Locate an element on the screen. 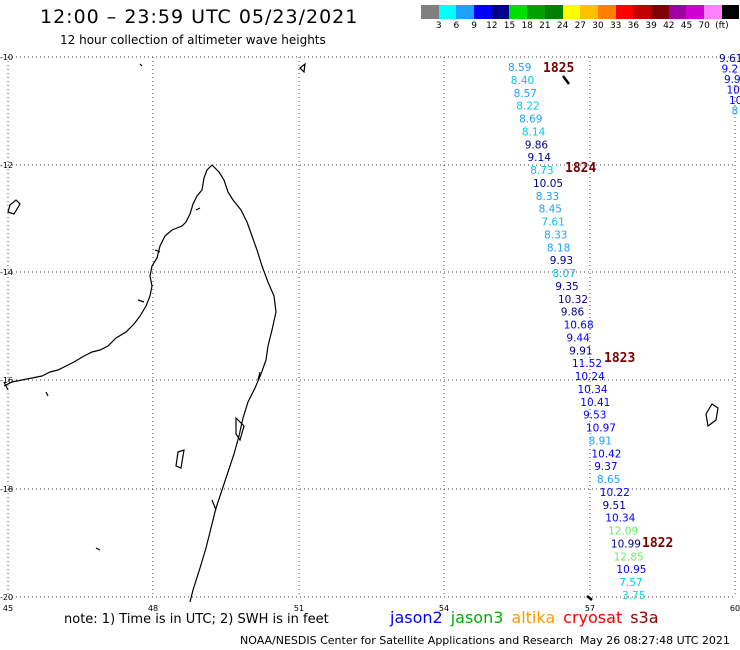 The height and width of the screenshot is (650, 740). scale-label: 6 is located at coordinates (456, 26).